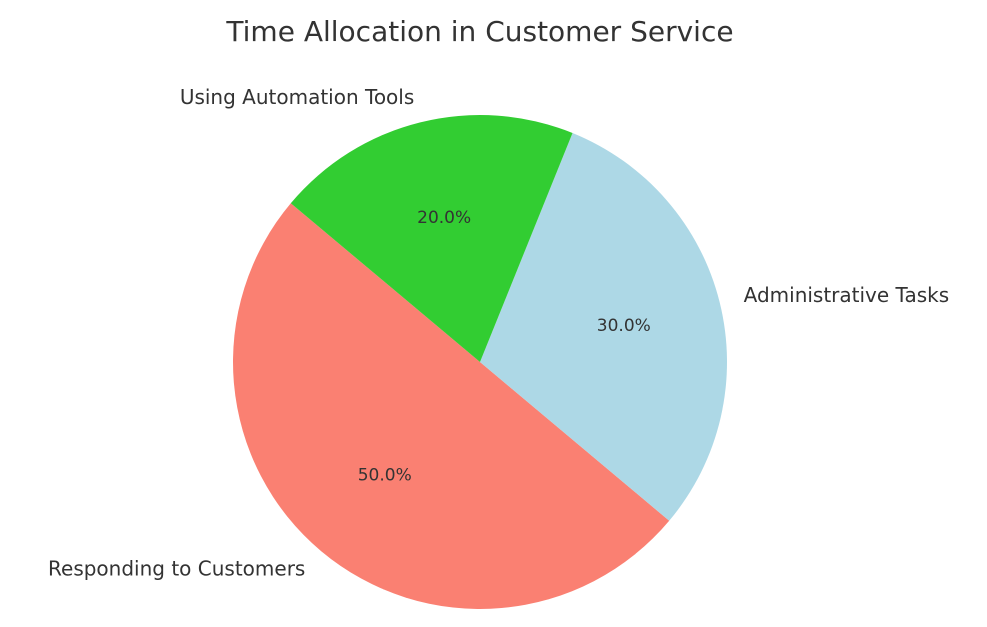 Image resolution: width=987 pixels, height=627 pixels. Describe the element at coordinates (385, 476) in the screenshot. I see `percent-label: 50.0%` at that location.